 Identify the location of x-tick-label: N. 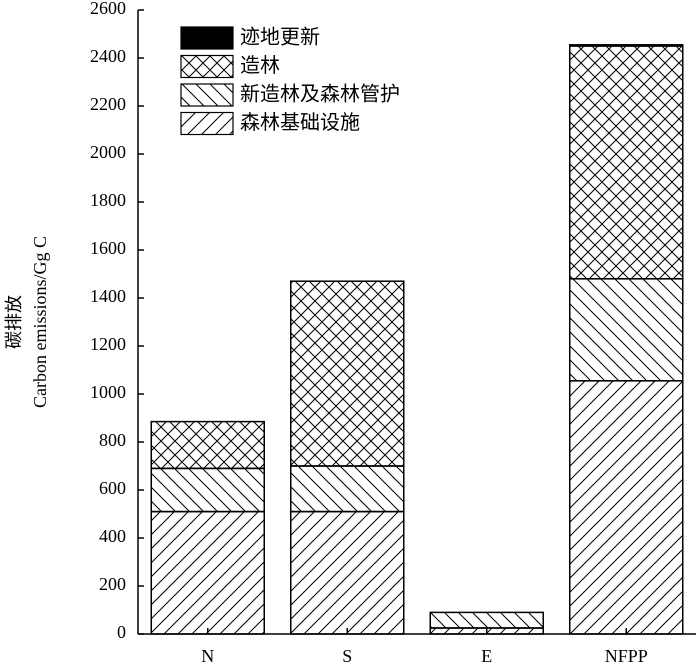
(207, 656).